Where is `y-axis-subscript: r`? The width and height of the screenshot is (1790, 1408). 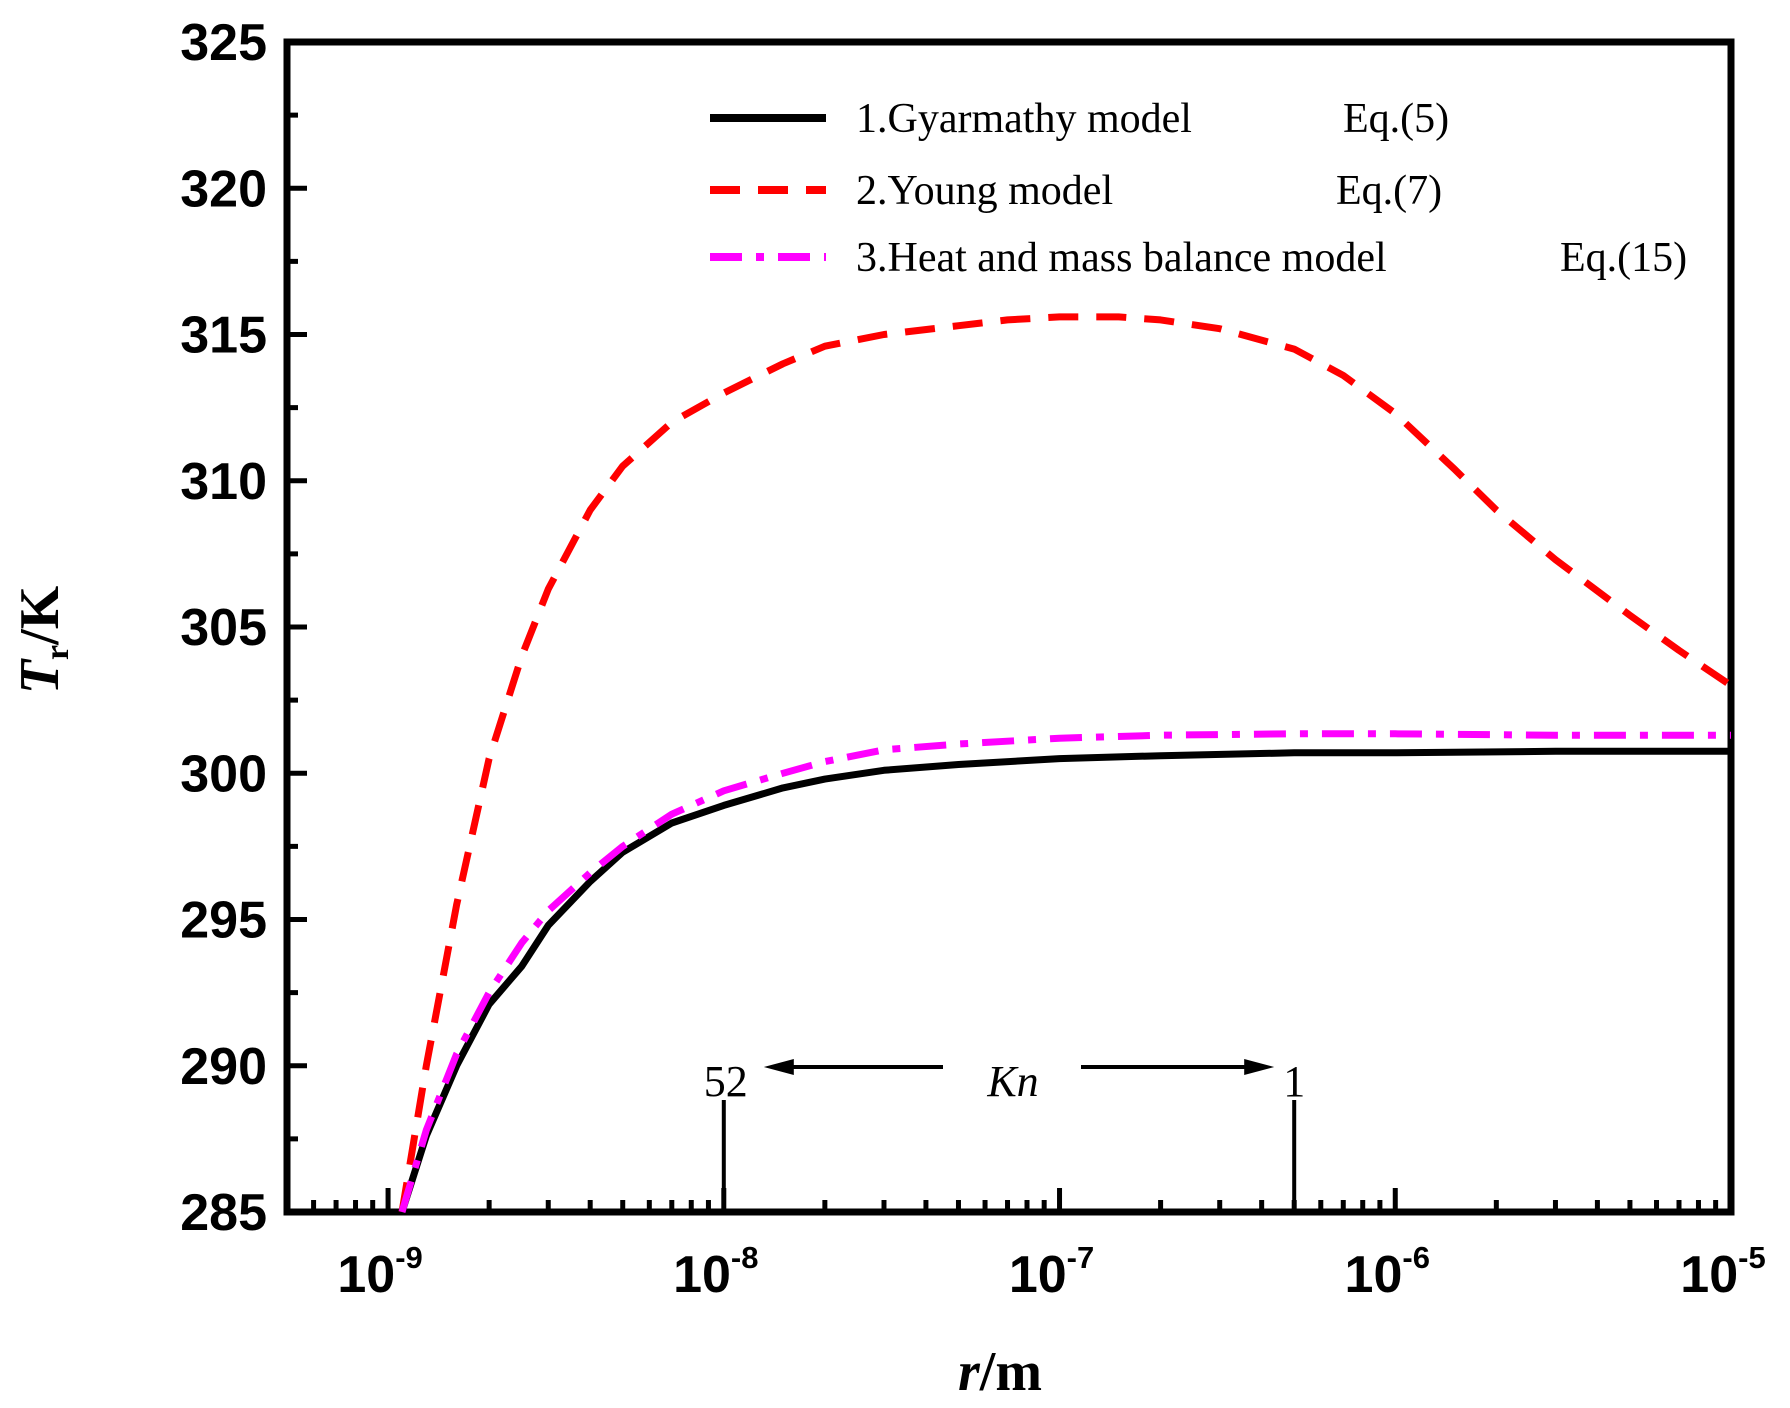 y-axis-subscript: r is located at coordinates (57, 652).